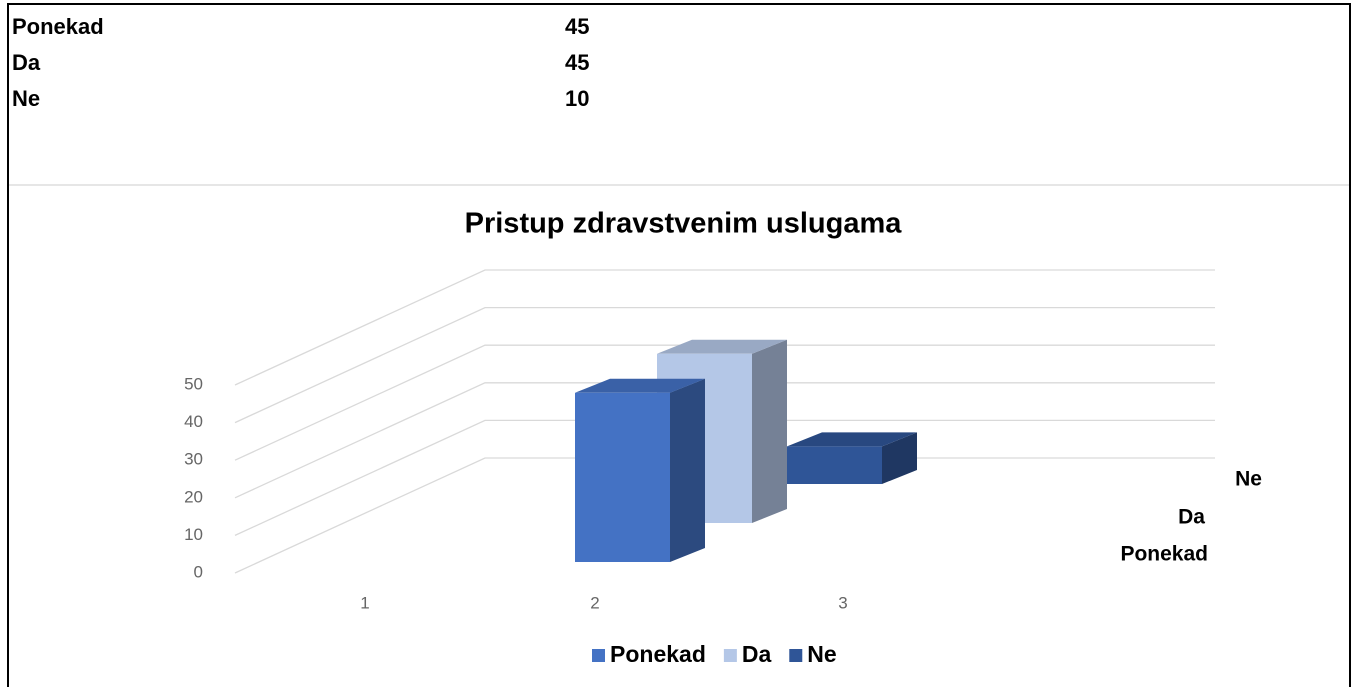 The width and height of the screenshot is (1358, 687). Describe the element at coordinates (193, 534) in the screenshot. I see `y-tick-label: 10` at that location.